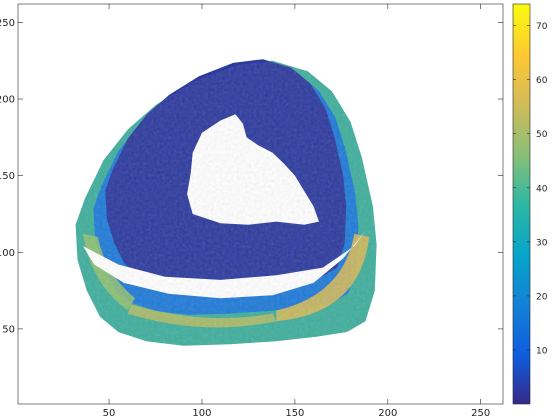 This screenshot has width=560, height=420. I want to click on x-tick-label: 250, so click(480, 413).